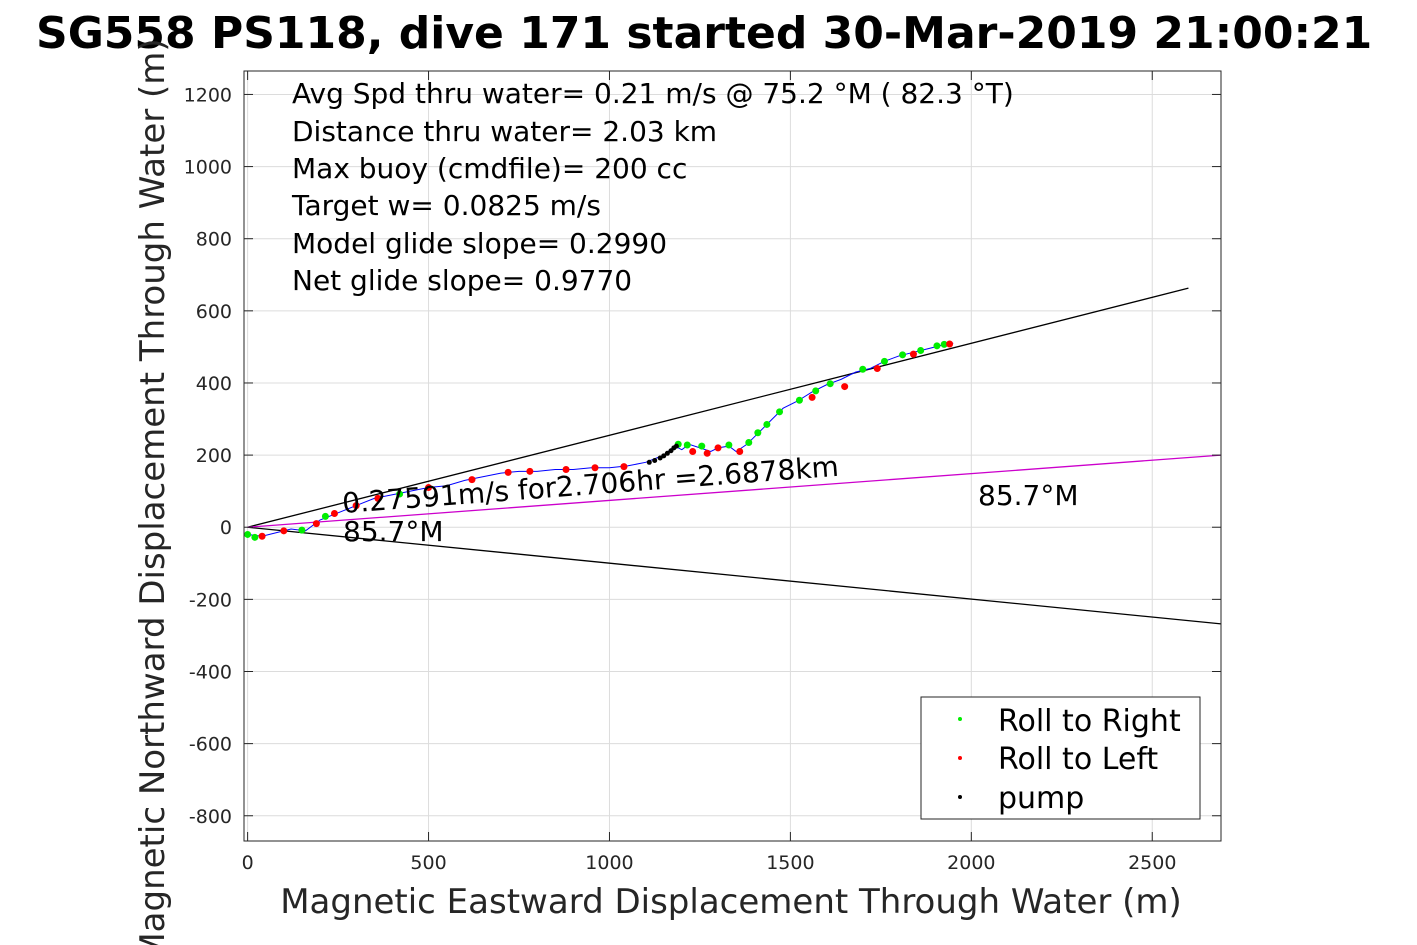  I want to click on legend-marker-roll-right, so click(960, 719).